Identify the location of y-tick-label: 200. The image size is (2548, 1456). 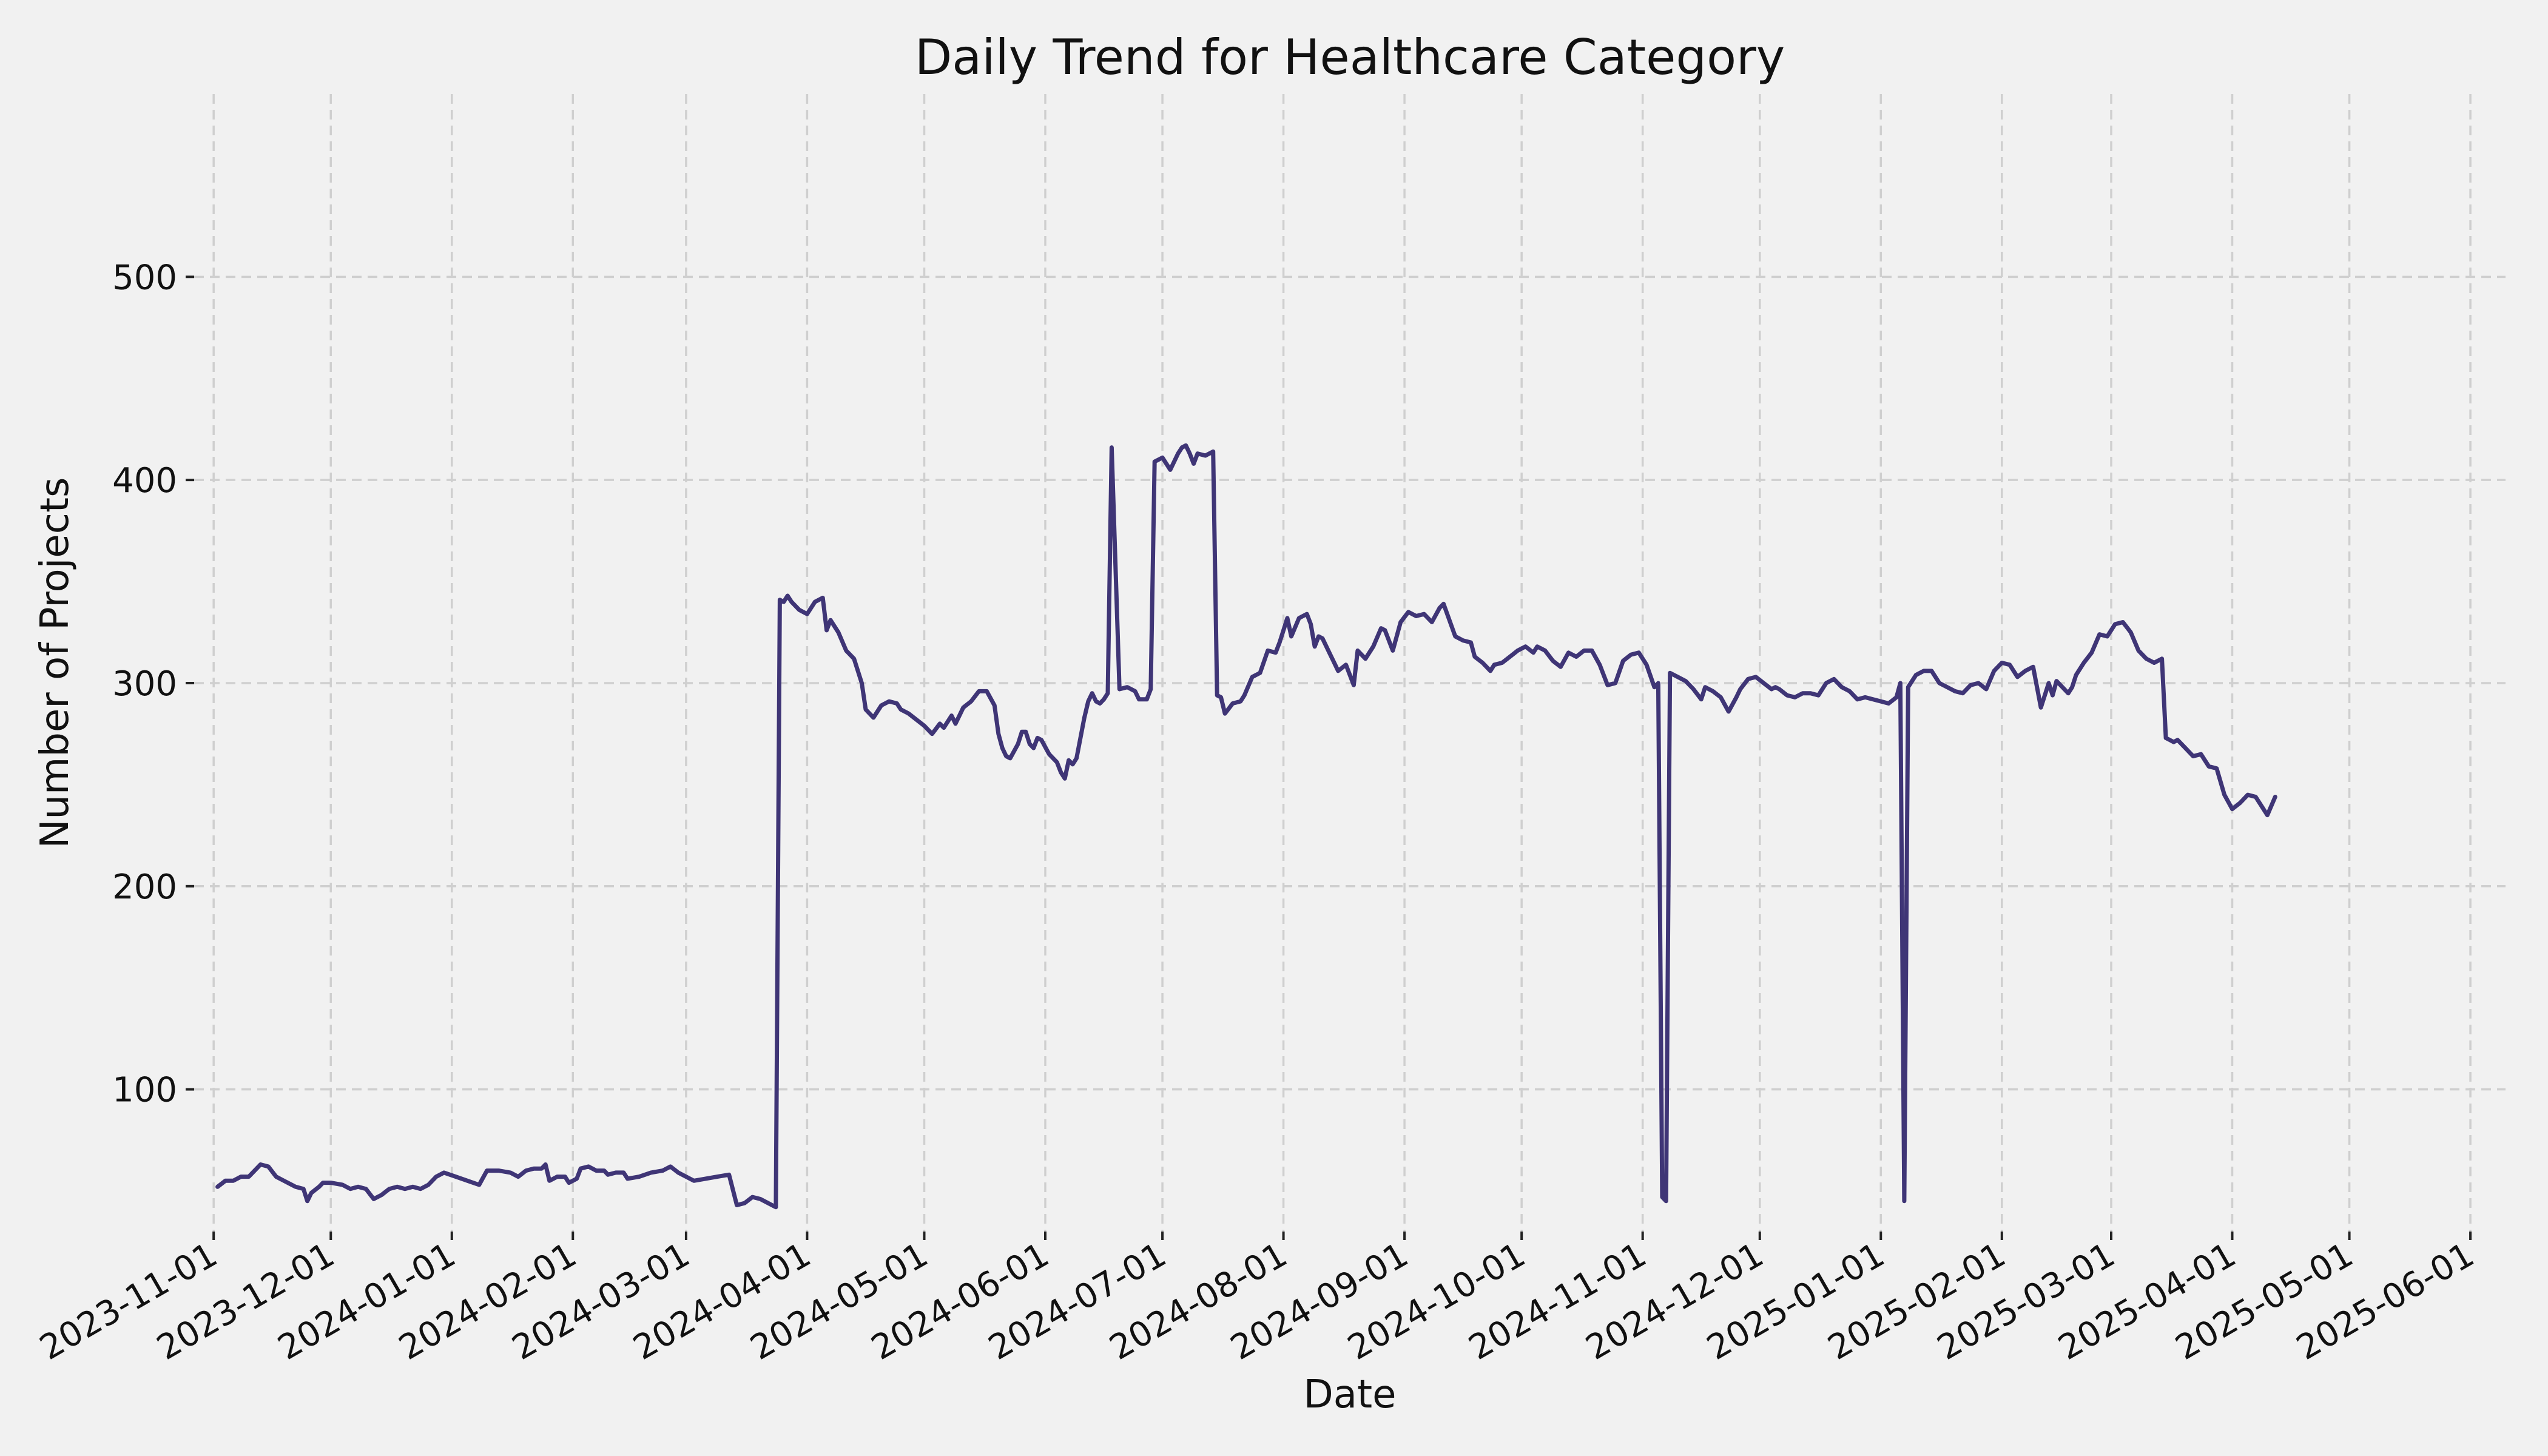
(144, 887).